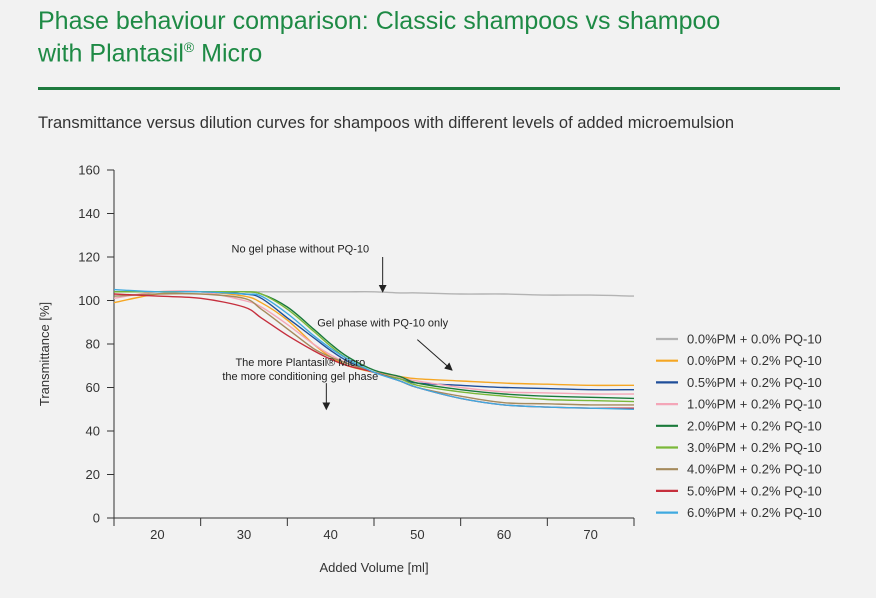 Image resolution: width=876 pixels, height=598 pixels. I want to click on legend-label-3: 0.5%PM + 0.2% PQ-10, so click(754, 382).